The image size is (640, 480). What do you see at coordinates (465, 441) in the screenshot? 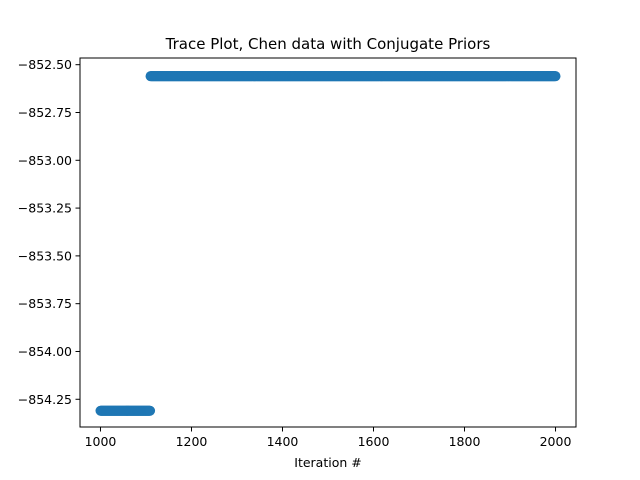
I see `x-tick-label: 1800` at bounding box center [465, 441].